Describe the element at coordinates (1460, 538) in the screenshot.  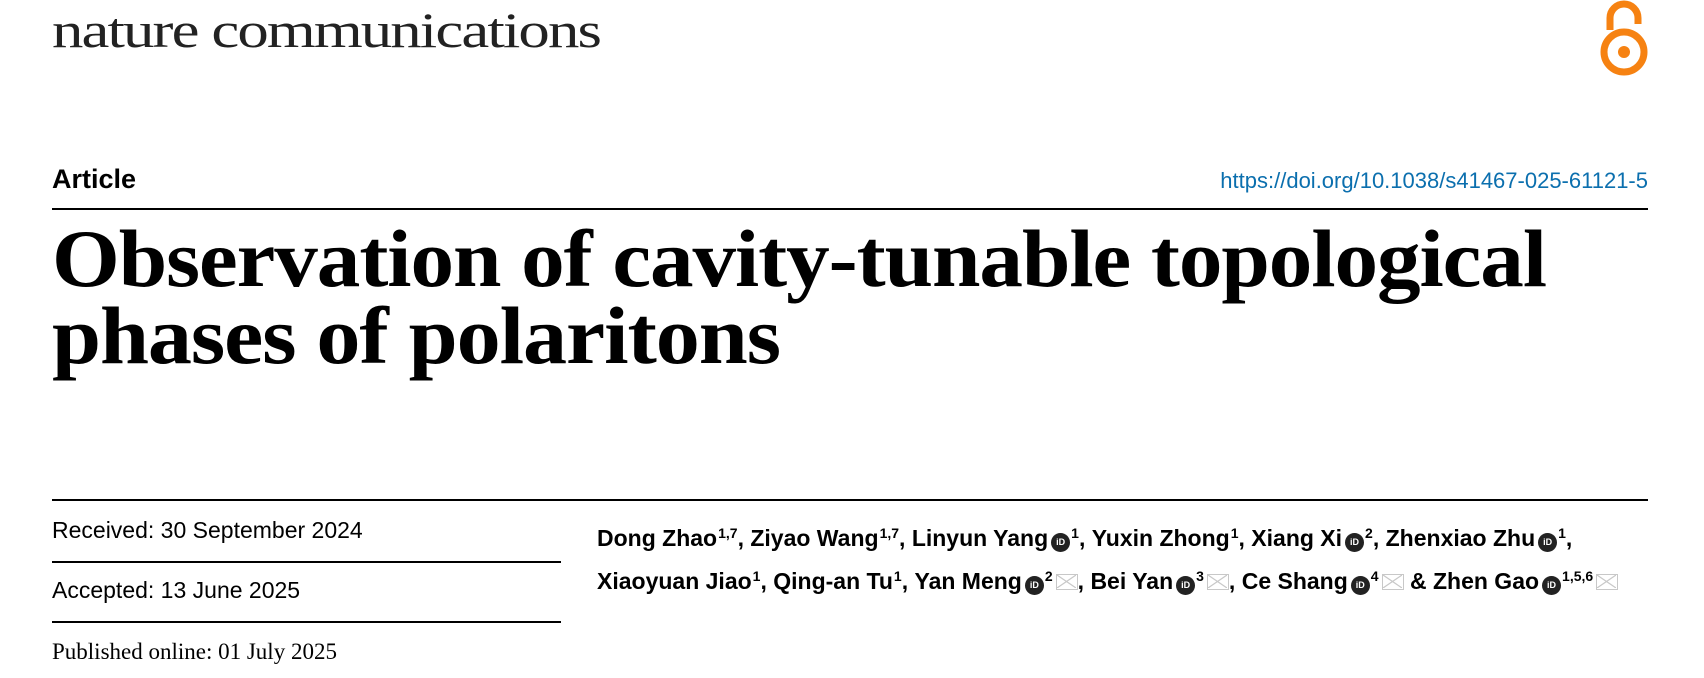
I see `author-name: Zhenxiao Zhu` at that location.